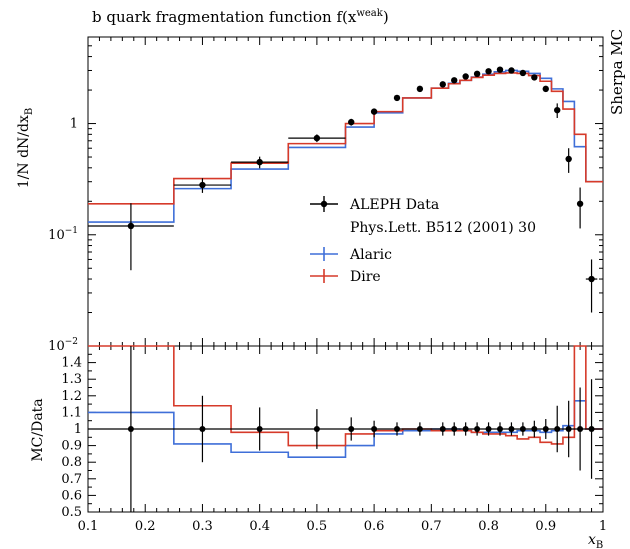  Describe the element at coordinates (374, 526) in the screenshot. I see `x-tick-label: 0.6` at that location.